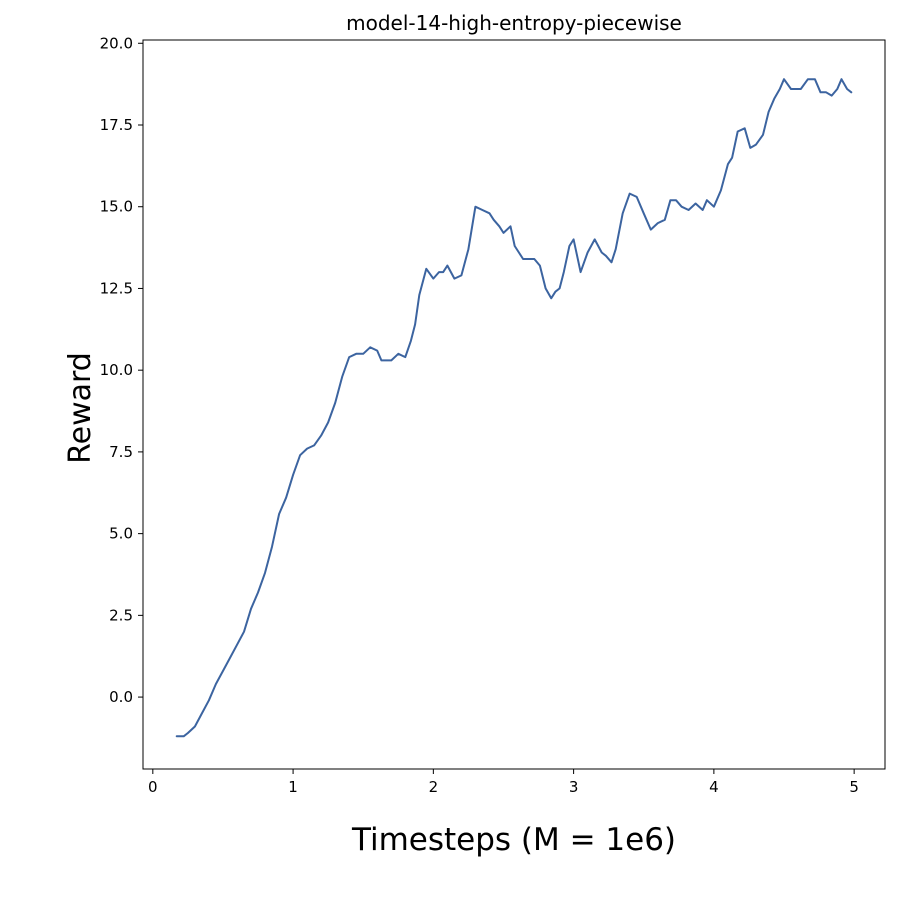 The image size is (900, 900). Describe the element at coordinates (121, 452) in the screenshot. I see `y-tick-label: 7.5` at that location.